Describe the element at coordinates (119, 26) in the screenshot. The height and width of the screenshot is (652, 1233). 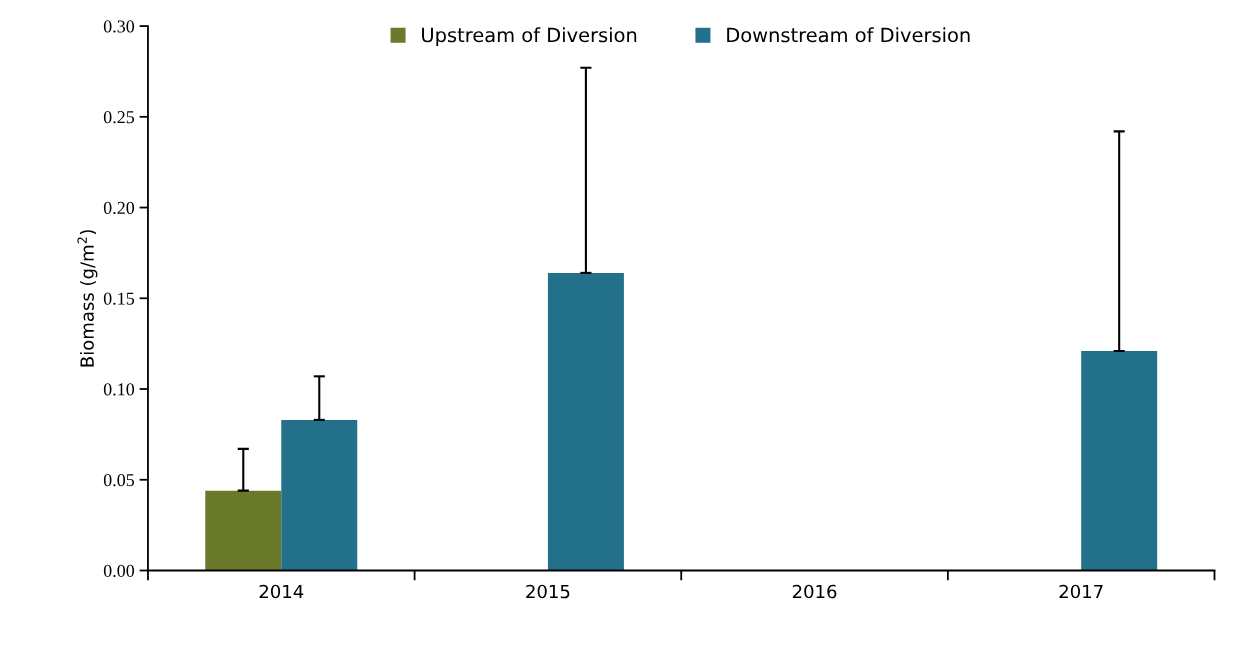
I see `y-tick-label: 0.30` at that location.